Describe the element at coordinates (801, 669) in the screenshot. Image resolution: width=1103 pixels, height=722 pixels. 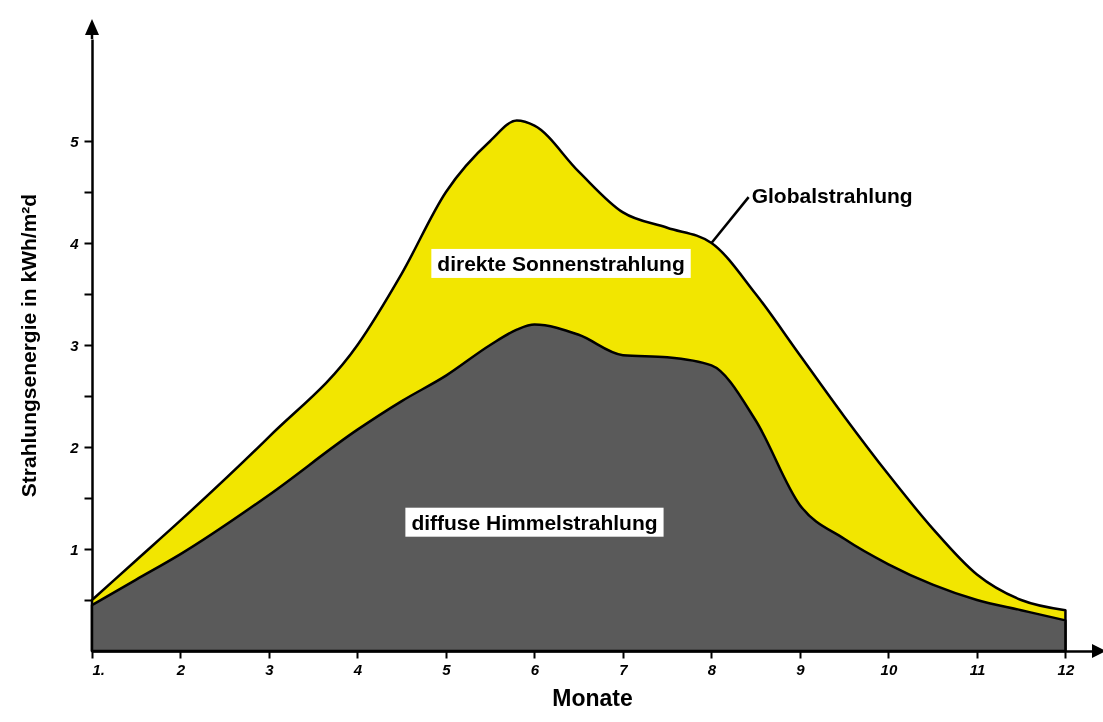
I see `x-tick-label: 9` at that location.